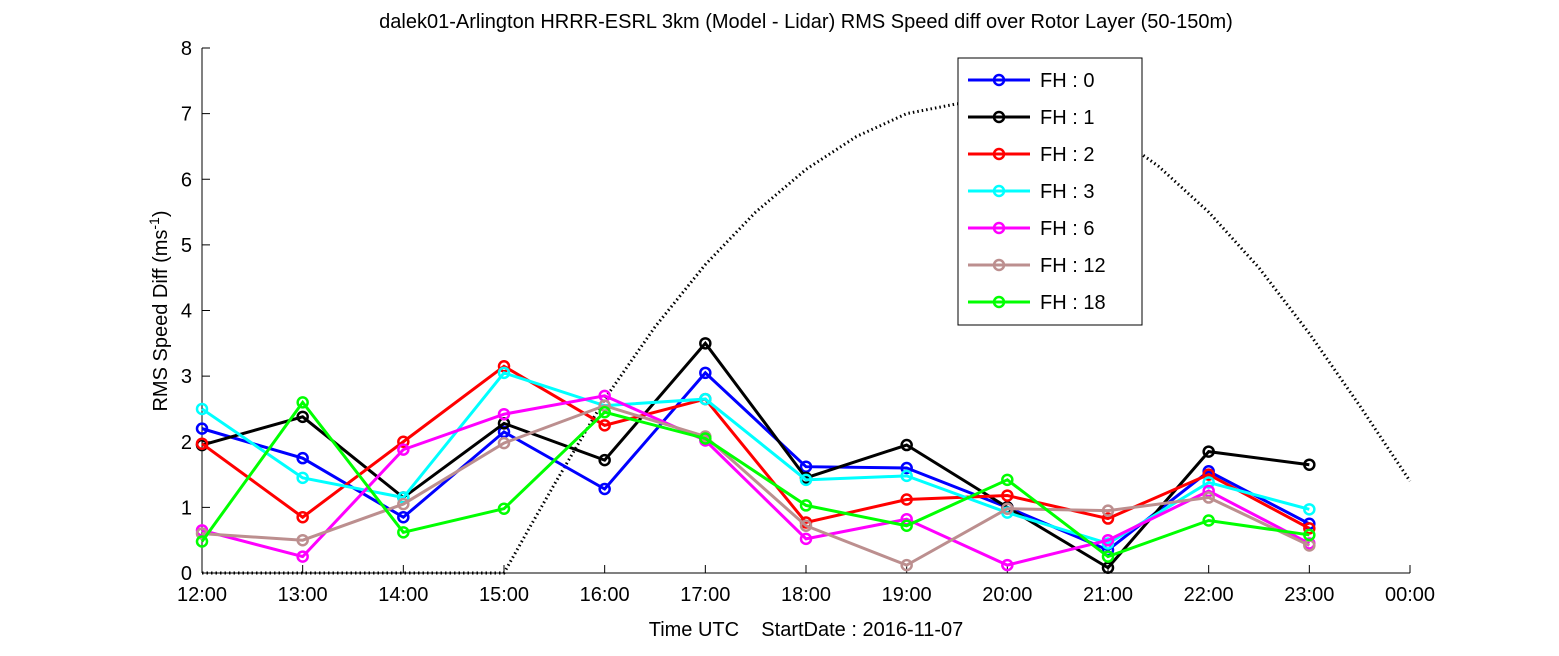 This screenshot has width=1559, height=656. I want to click on y-tick-label: 3, so click(186, 377).